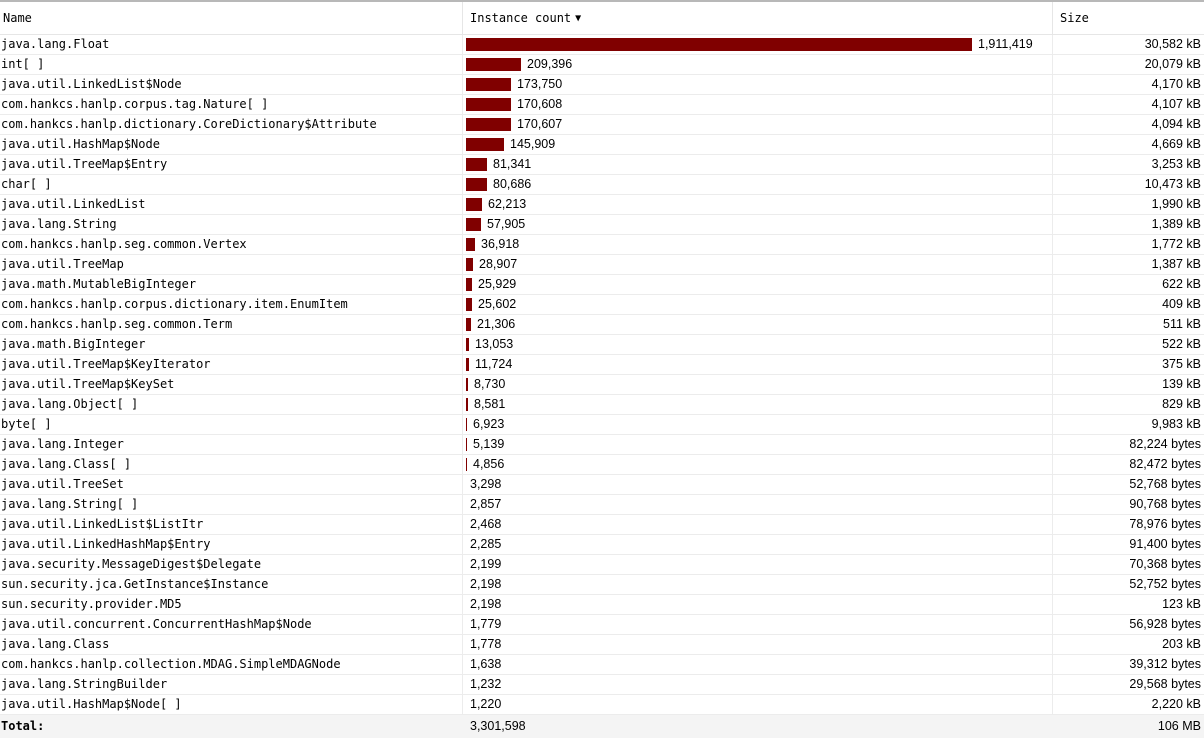 This screenshot has width=1204, height=738. Describe the element at coordinates (1074, 18) in the screenshot. I see `column-header-size-label: Size` at that location.